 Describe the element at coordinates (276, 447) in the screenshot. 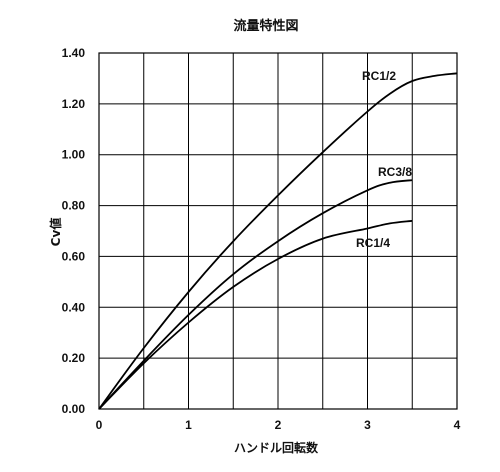

I see `x-axis-label: ハンドル回転数` at that location.